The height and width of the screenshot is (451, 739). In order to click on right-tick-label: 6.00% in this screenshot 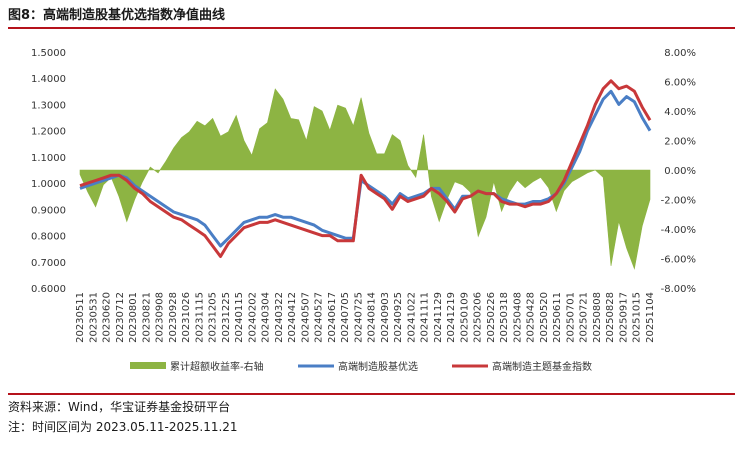, I will do `click(680, 83)`.